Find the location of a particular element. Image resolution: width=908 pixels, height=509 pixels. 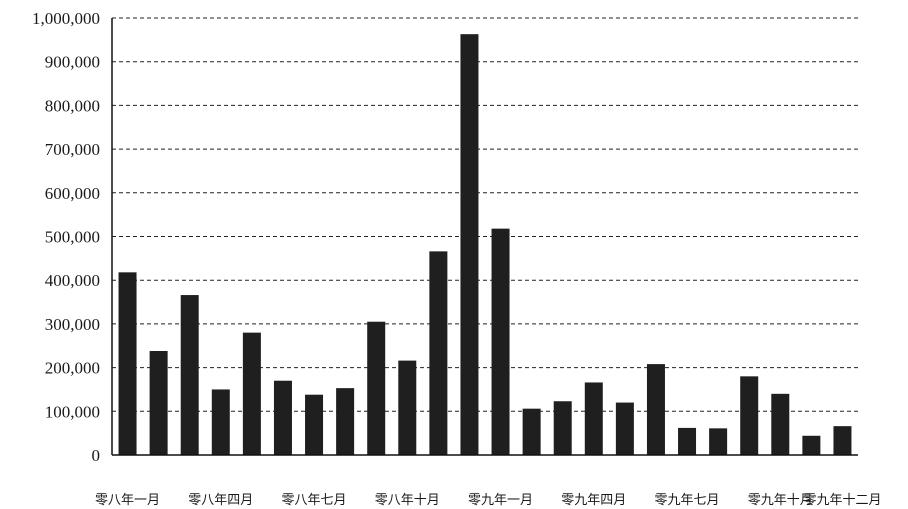

y-tick-label: 1,000,000 is located at coordinates (66, 18).